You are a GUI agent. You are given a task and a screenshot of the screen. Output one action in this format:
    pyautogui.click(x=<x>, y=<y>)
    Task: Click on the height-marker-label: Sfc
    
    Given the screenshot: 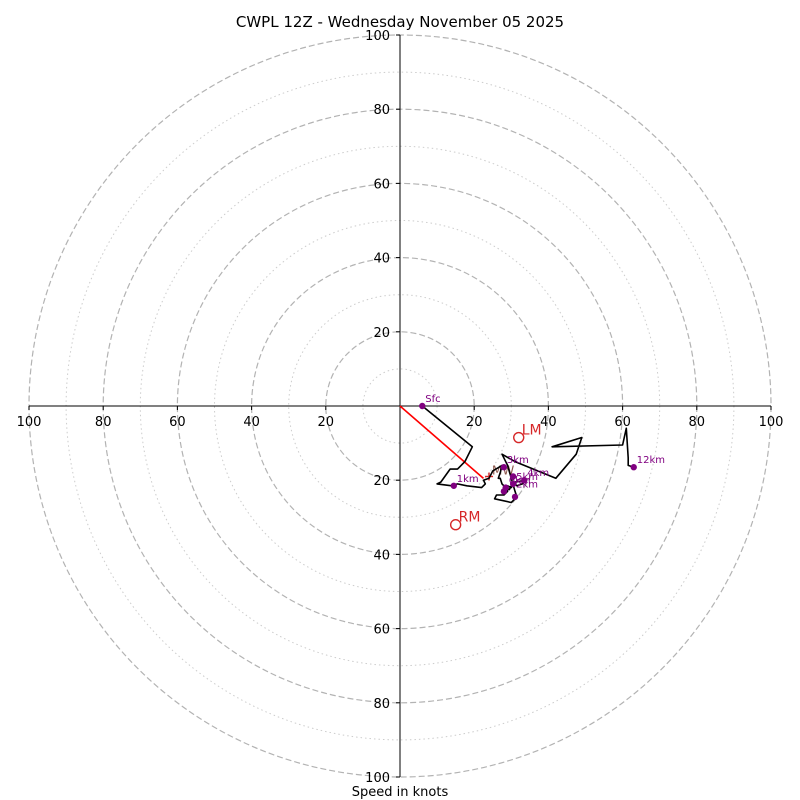 What is the action you would take?
    pyautogui.click(x=432, y=399)
    